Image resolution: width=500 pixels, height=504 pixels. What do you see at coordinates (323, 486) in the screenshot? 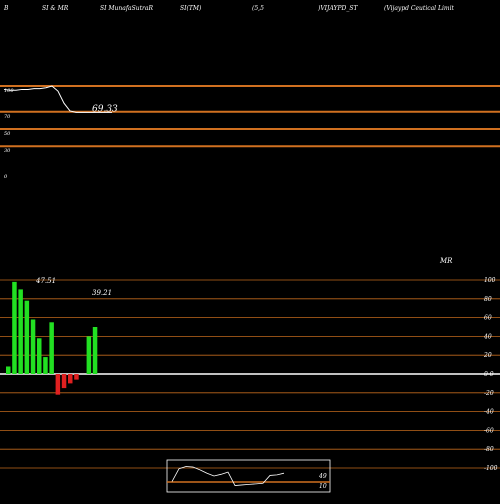
I see `mini-value-label-1: 10` at bounding box center [323, 486].